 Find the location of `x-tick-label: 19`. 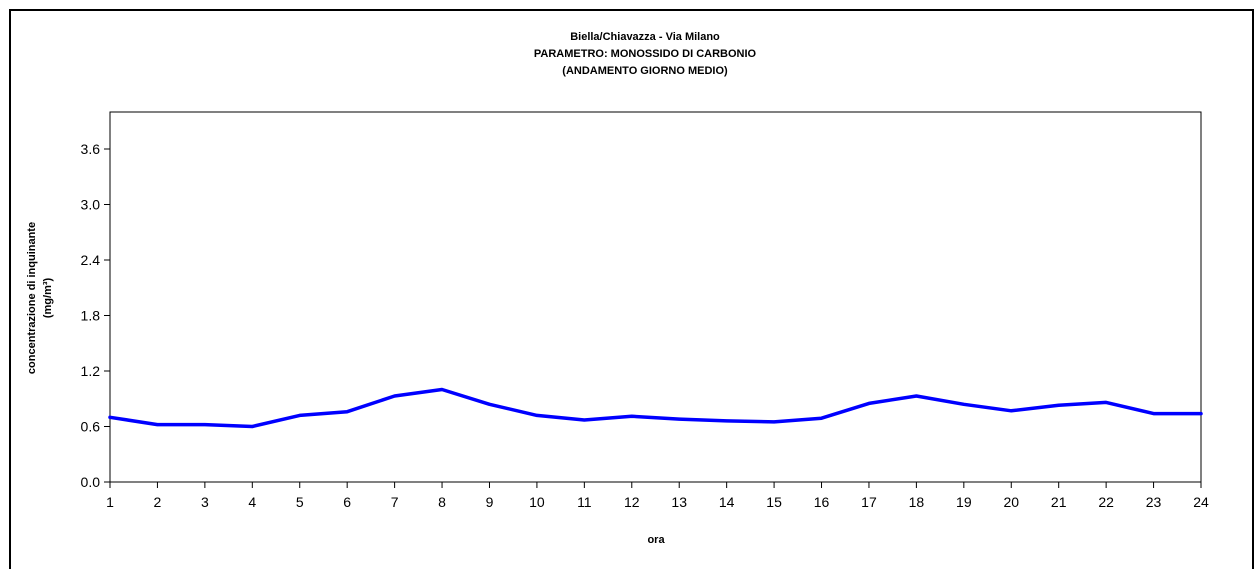

x-tick-label: 19 is located at coordinates (964, 502).